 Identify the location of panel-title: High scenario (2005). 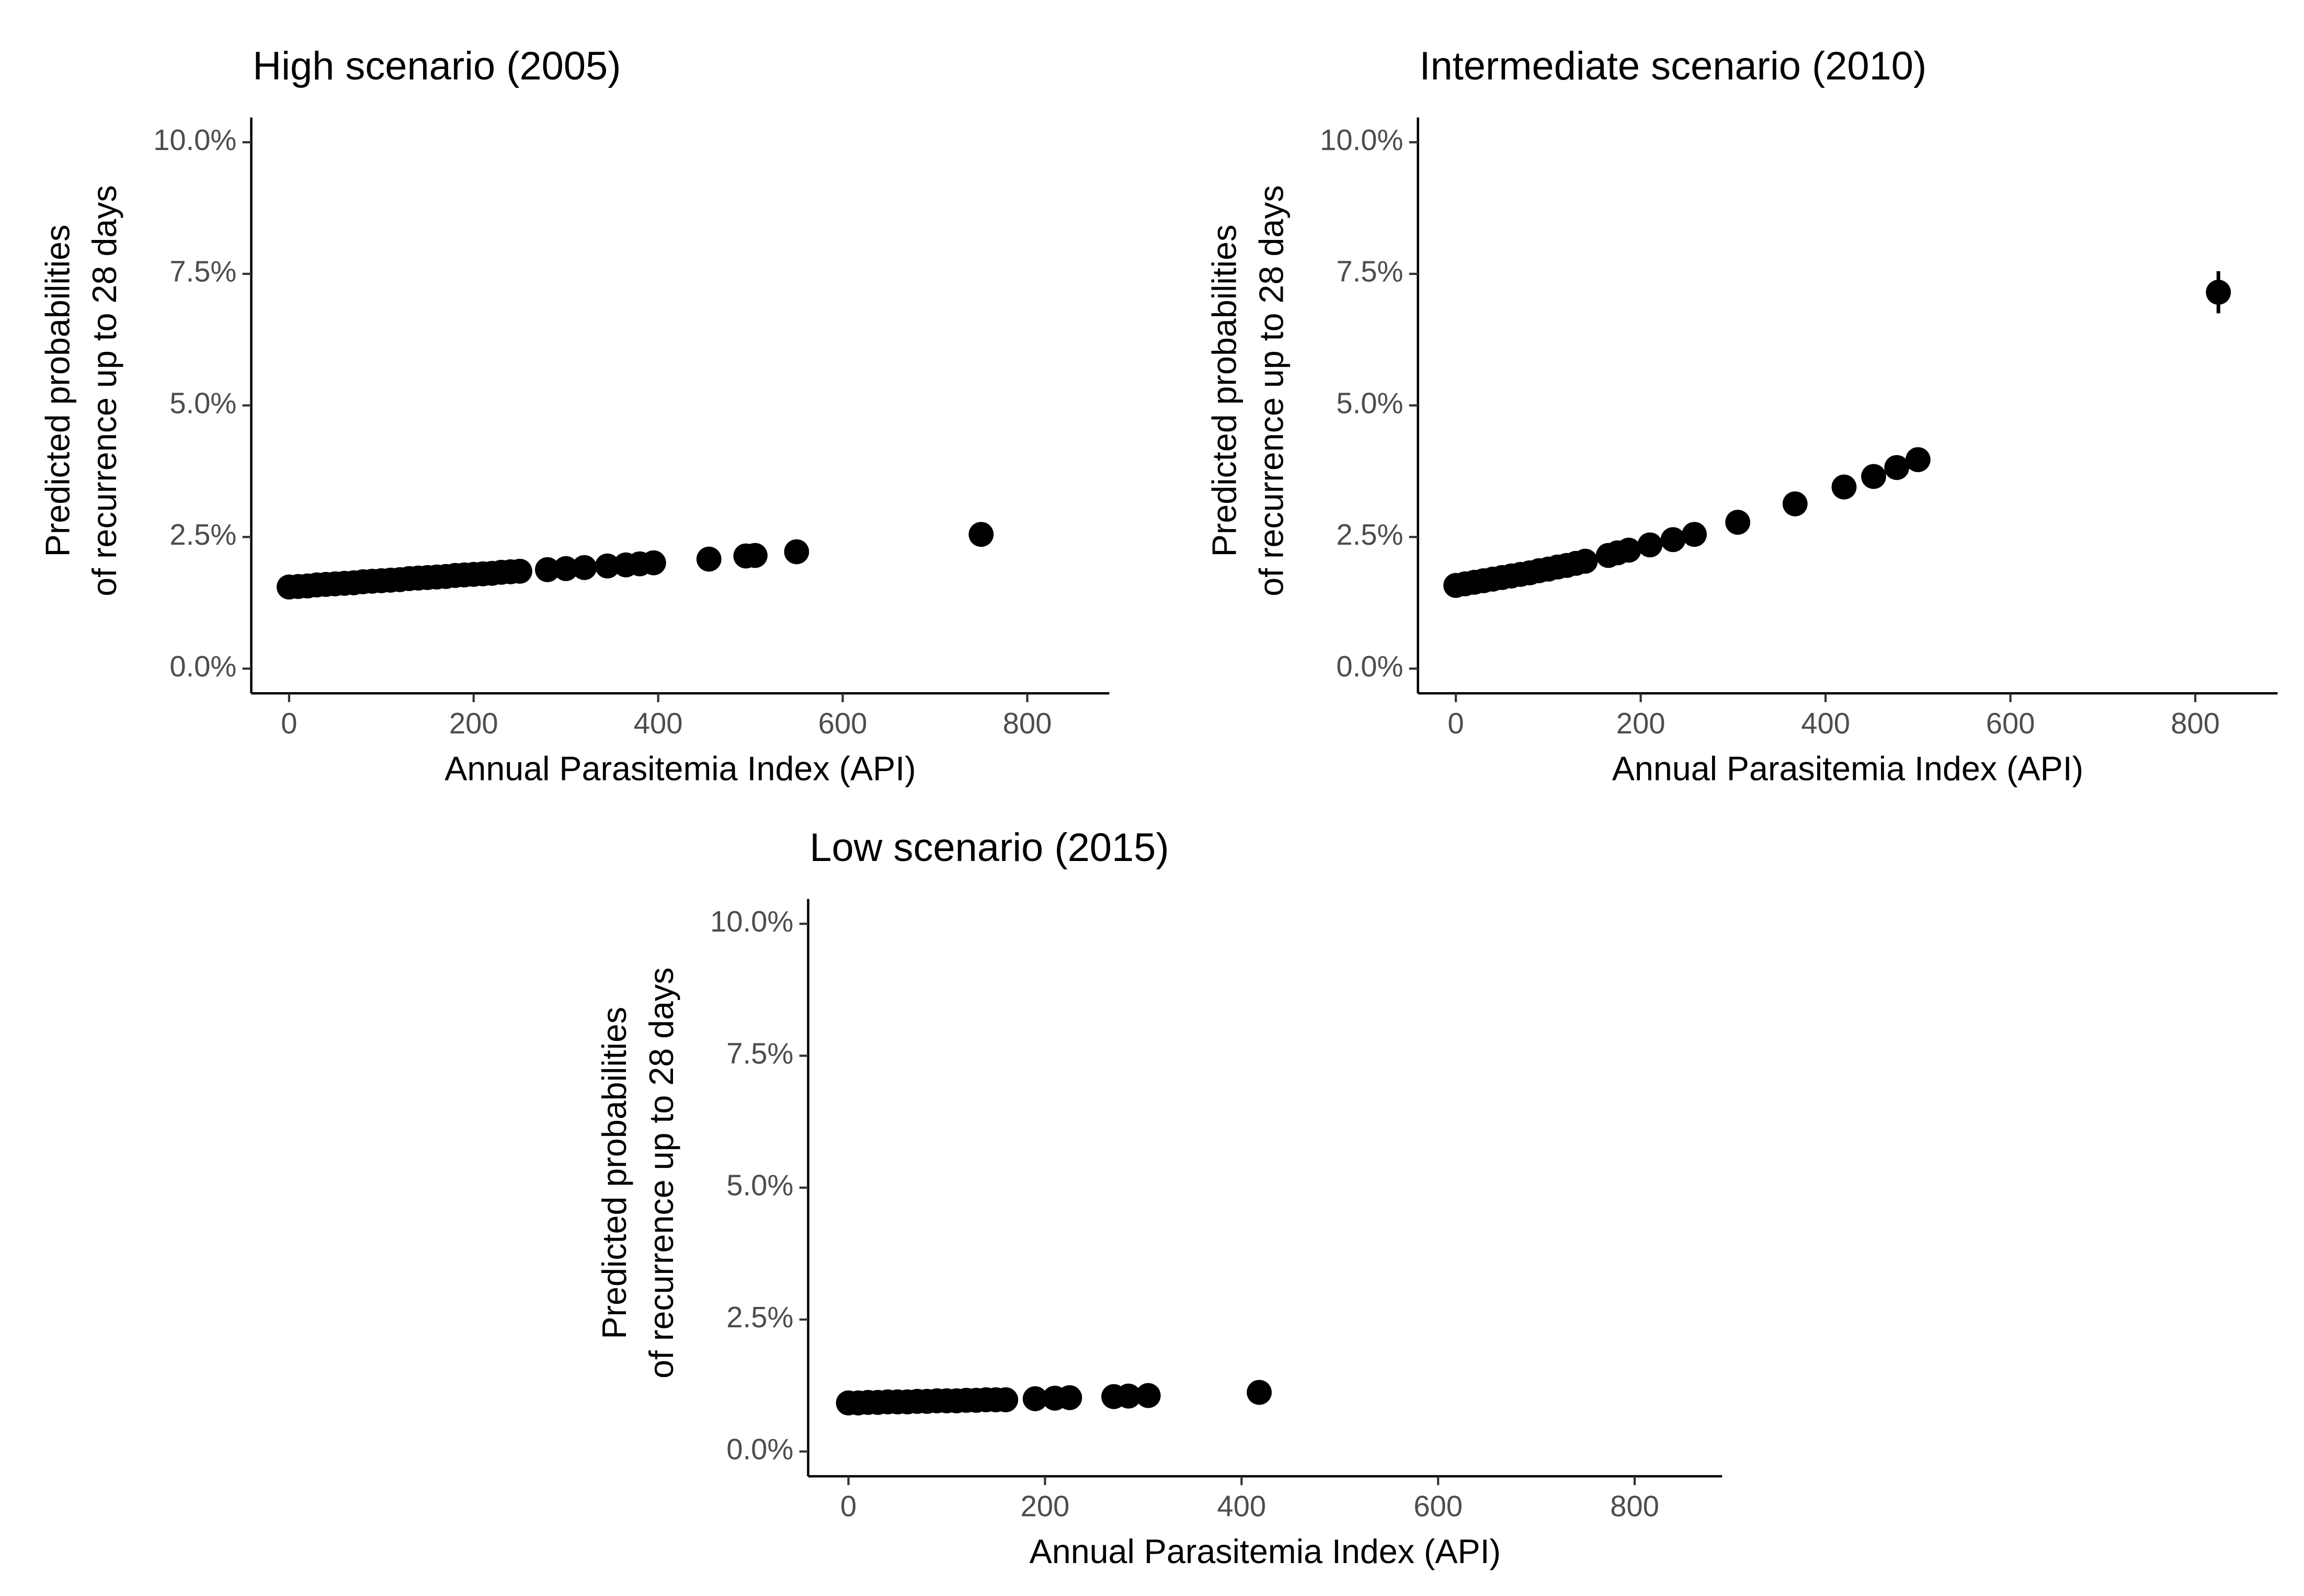
(437, 66).